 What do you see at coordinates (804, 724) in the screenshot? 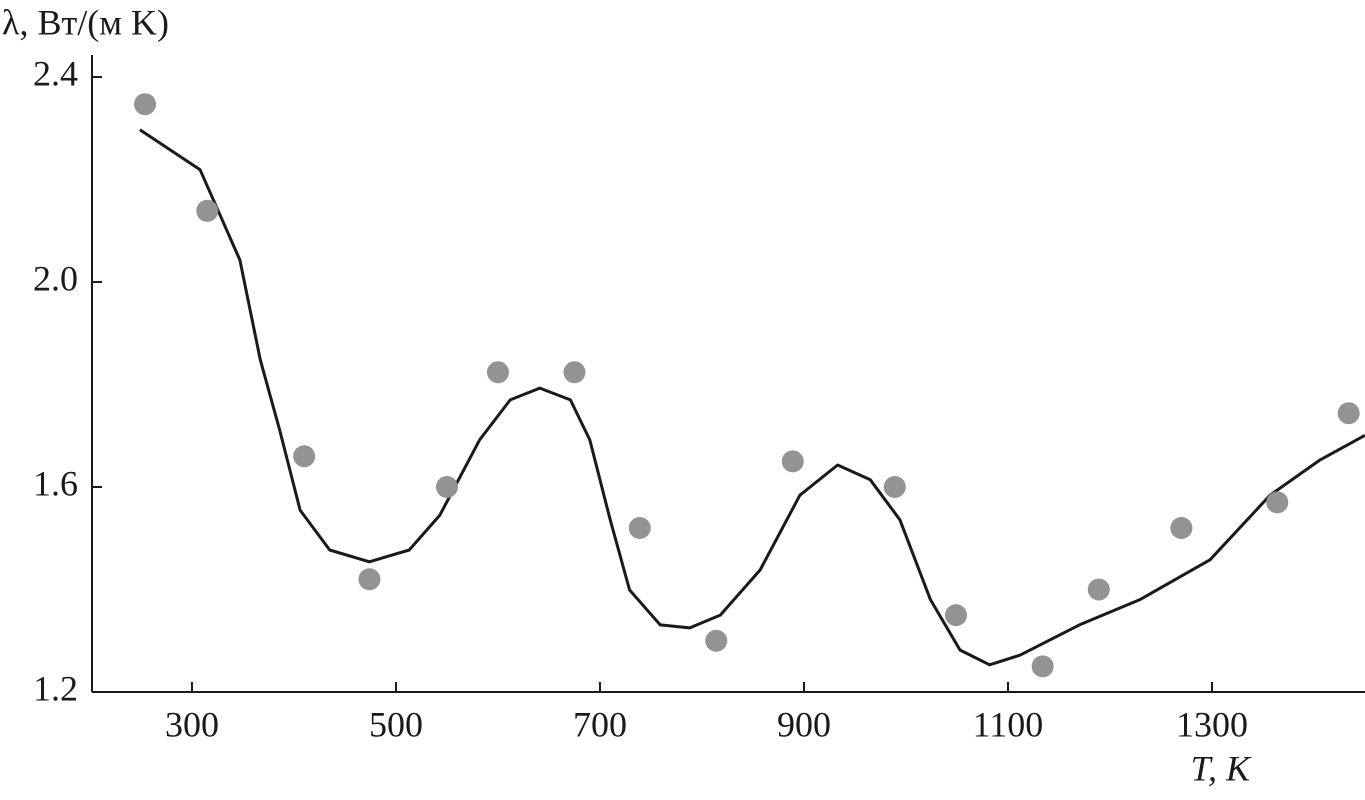
I see `x-tick-label: 900` at bounding box center [804, 724].